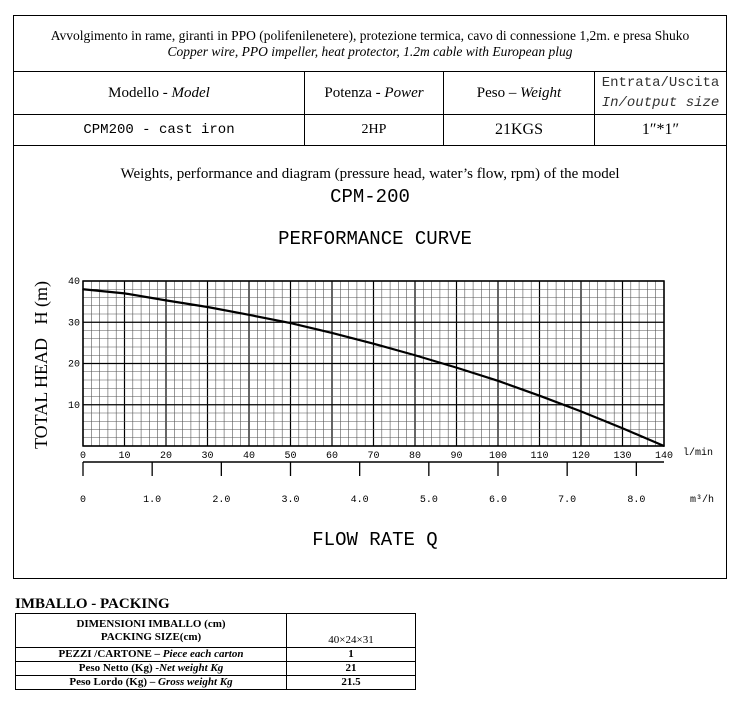 The image size is (750, 703). What do you see at coordinates (152, 500) in the screenshot?
I see `x2-tick-label: 1.0` at bounding box center [152, 500].